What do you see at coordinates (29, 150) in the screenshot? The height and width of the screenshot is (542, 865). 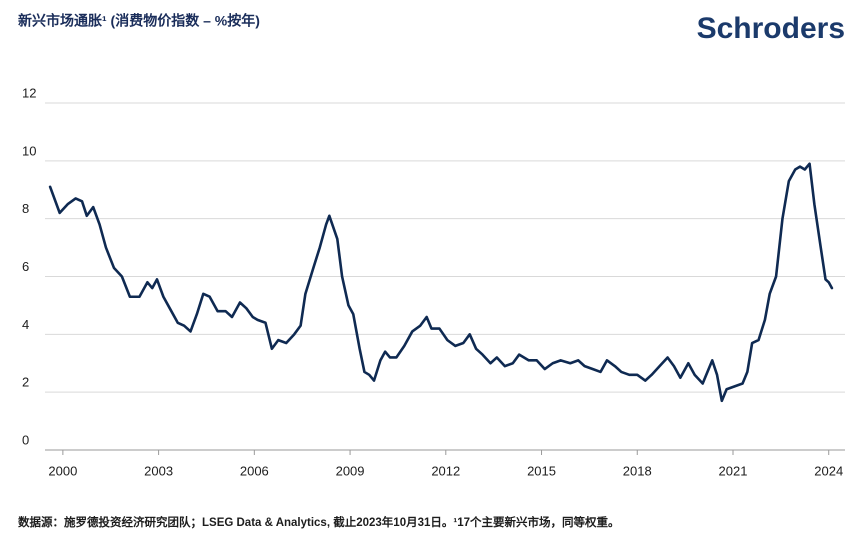 I see `y-tick-label: 10` at bounding box center [29, 150].